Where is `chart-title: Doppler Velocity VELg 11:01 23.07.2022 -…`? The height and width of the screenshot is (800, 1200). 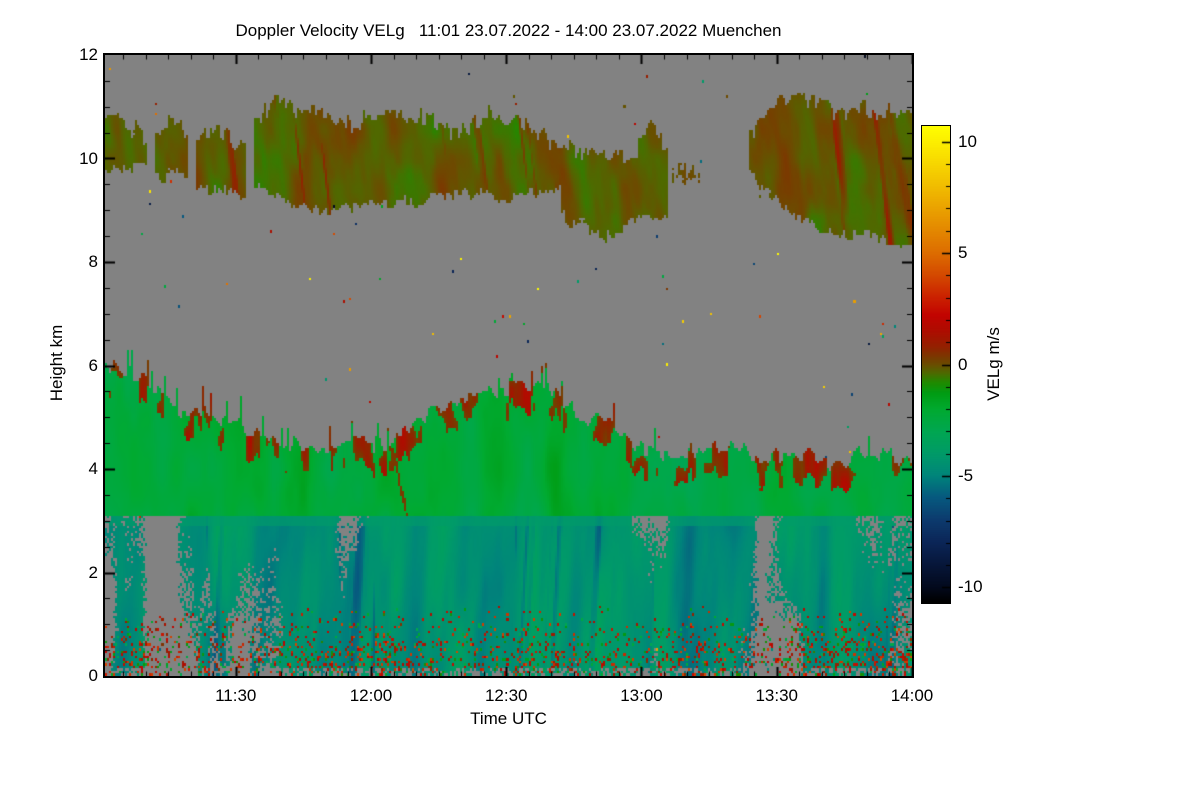
chart-title: Doppler Velocity VELg 11:01 23.07.2022 -… is located at coordinates (508, 30).